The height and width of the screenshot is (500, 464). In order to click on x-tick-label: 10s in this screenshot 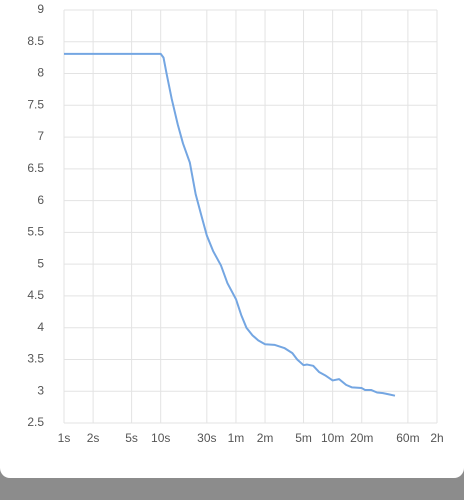, I will do `click(160, 438)`.